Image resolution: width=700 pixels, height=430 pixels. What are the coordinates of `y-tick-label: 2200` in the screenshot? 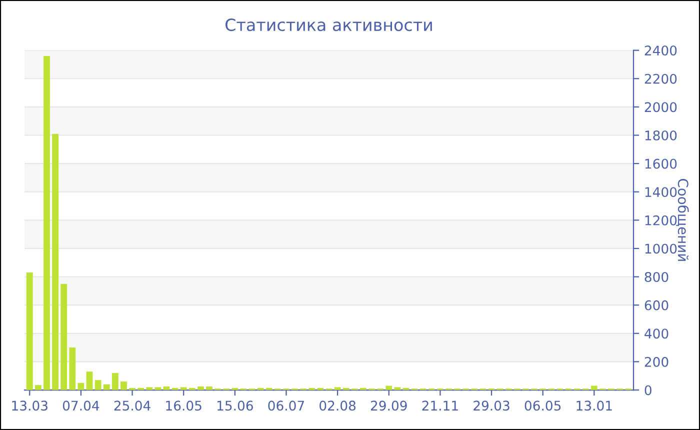 It's located at (660, 79).